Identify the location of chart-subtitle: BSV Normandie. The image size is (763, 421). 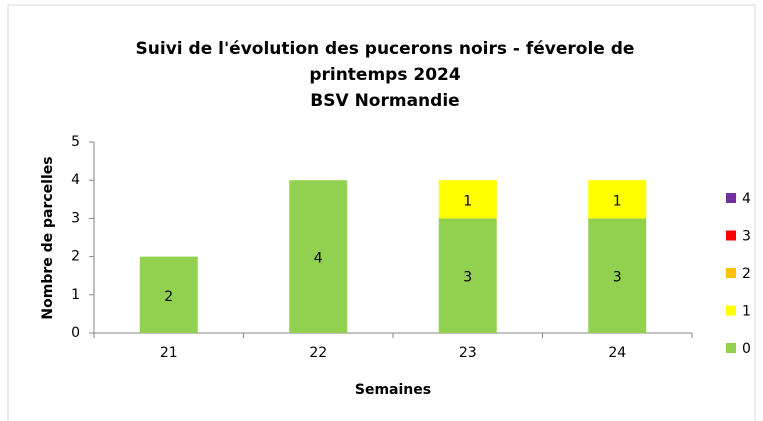
(385, 101).